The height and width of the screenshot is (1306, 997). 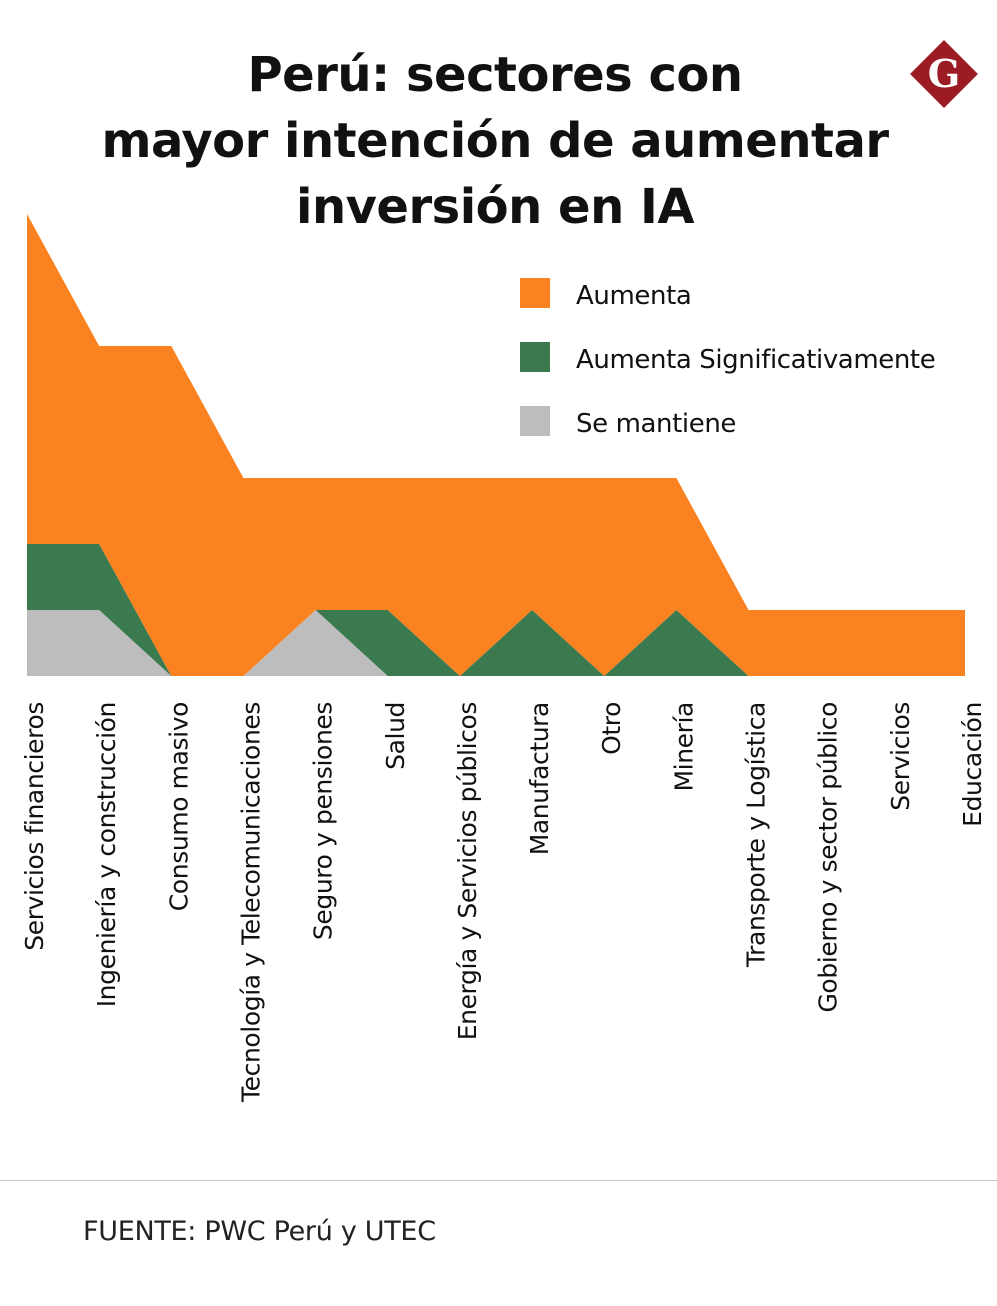 I want to click on x-tick-label: Servicios, so click(x=900, y=756).